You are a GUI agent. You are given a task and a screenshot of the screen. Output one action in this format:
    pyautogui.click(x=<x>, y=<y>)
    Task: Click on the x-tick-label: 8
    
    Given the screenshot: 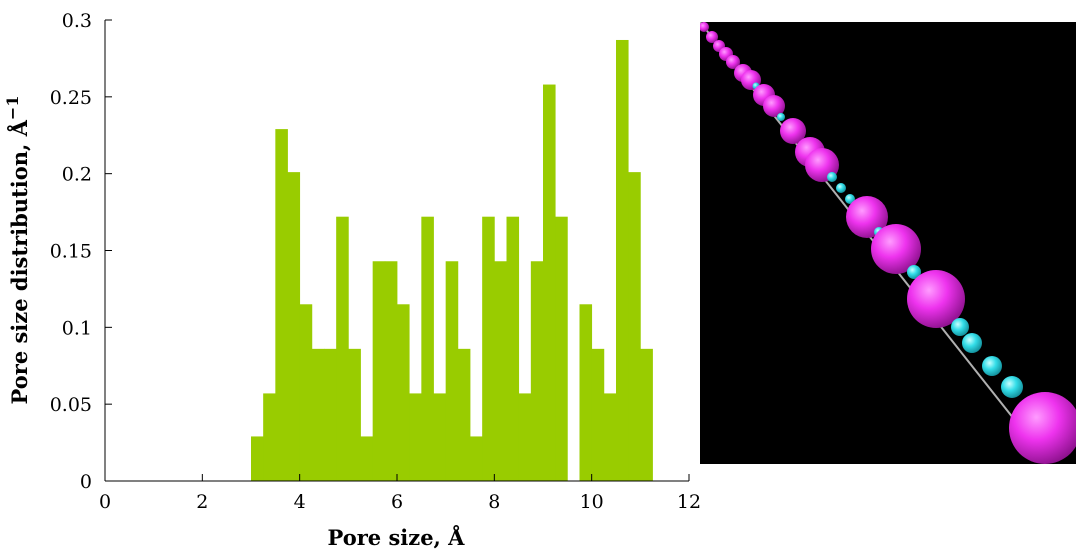 What is the action you would take?
    pyautogui.click(x=494, y=502)
    